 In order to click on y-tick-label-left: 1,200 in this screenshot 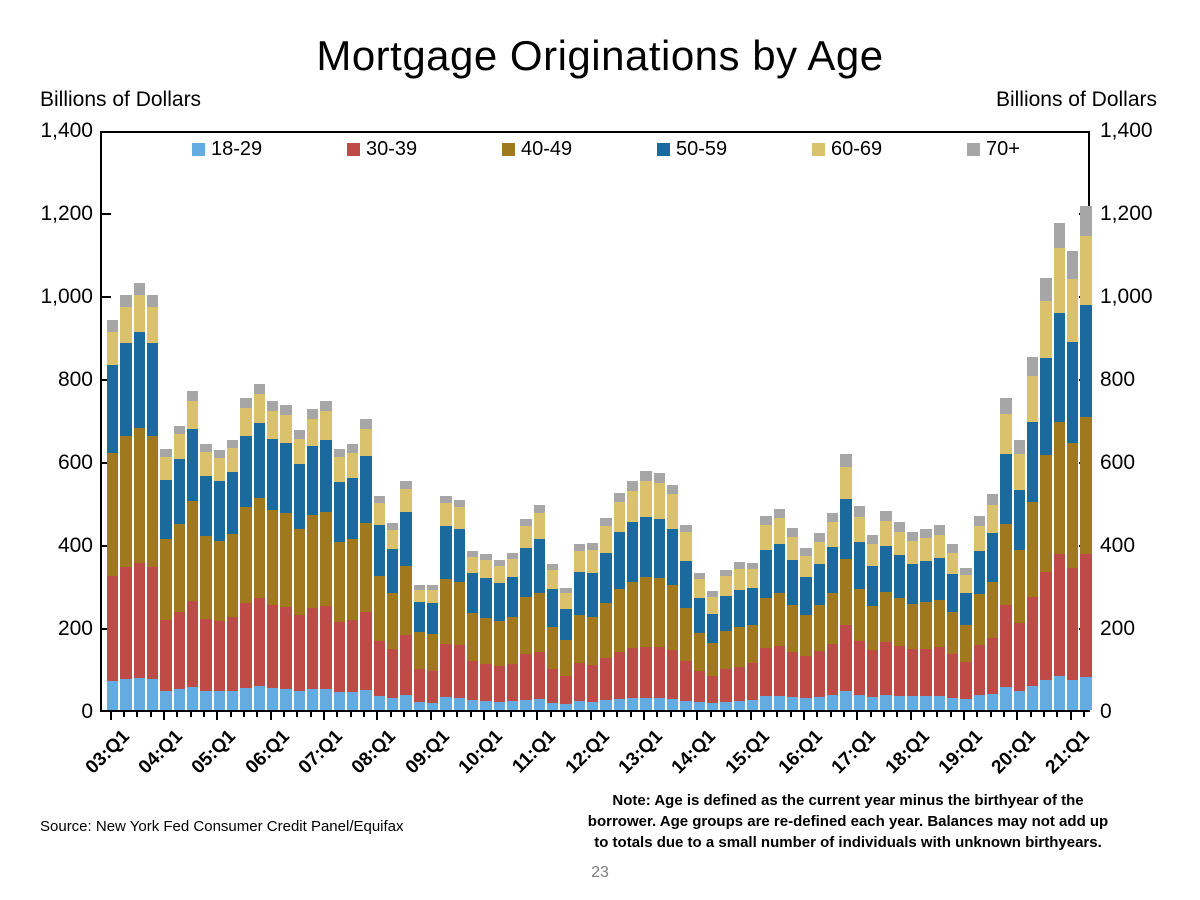, I will do `click(66, 213)`.